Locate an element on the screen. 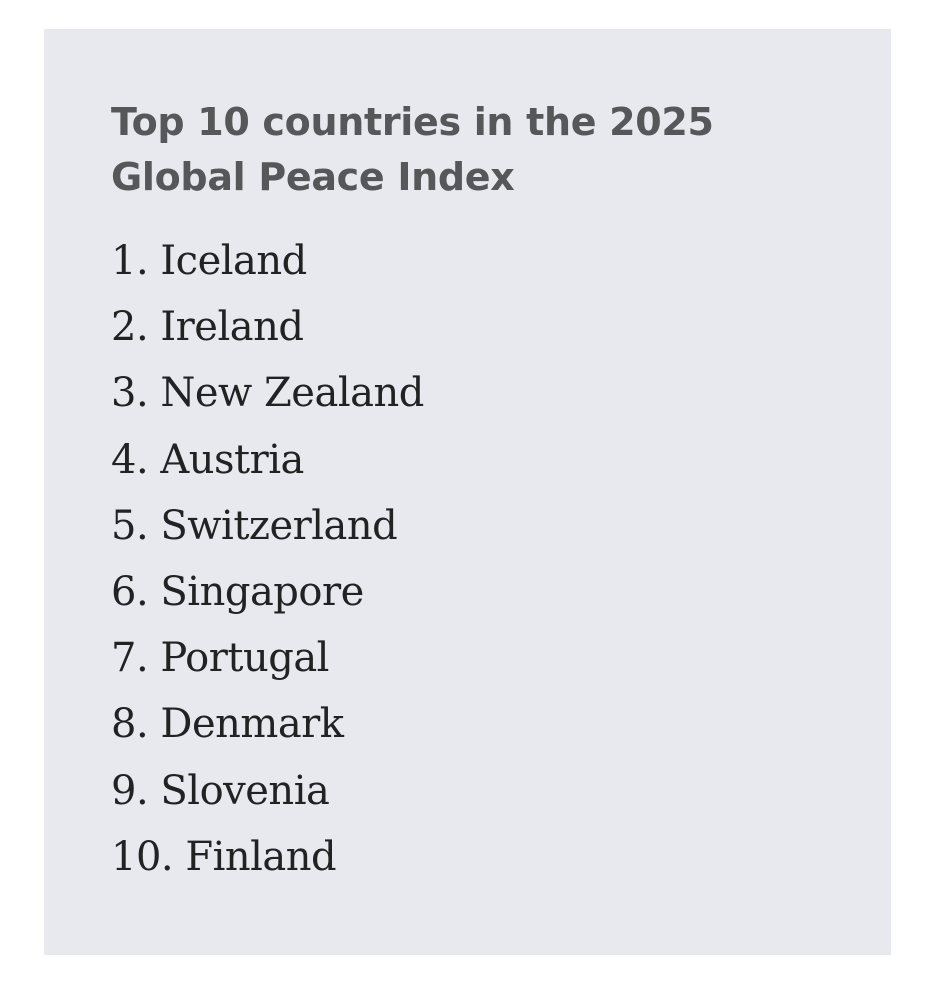 The width and height of the screenshot is (935, 1000). list-item: 1. Iceland is located at coordinates (209, 261).